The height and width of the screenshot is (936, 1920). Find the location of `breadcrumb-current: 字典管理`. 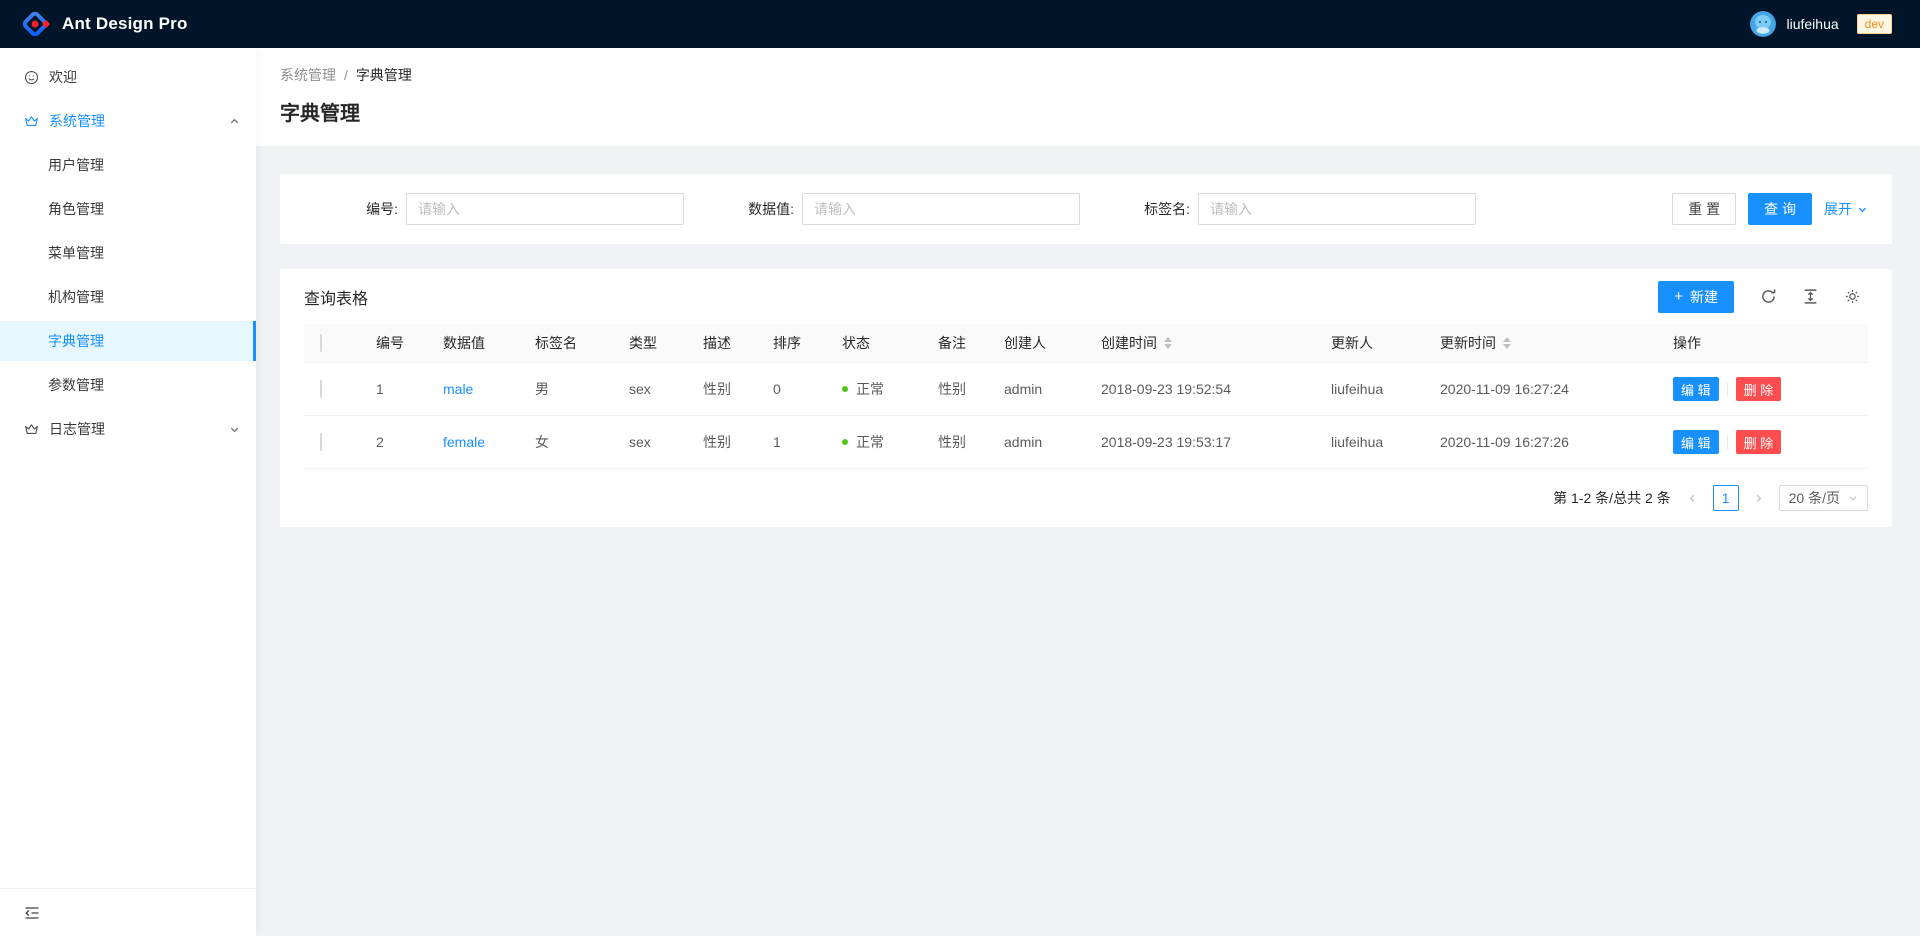

breadcrumb-current: 字典管理 is located at coordinates (383, 75).